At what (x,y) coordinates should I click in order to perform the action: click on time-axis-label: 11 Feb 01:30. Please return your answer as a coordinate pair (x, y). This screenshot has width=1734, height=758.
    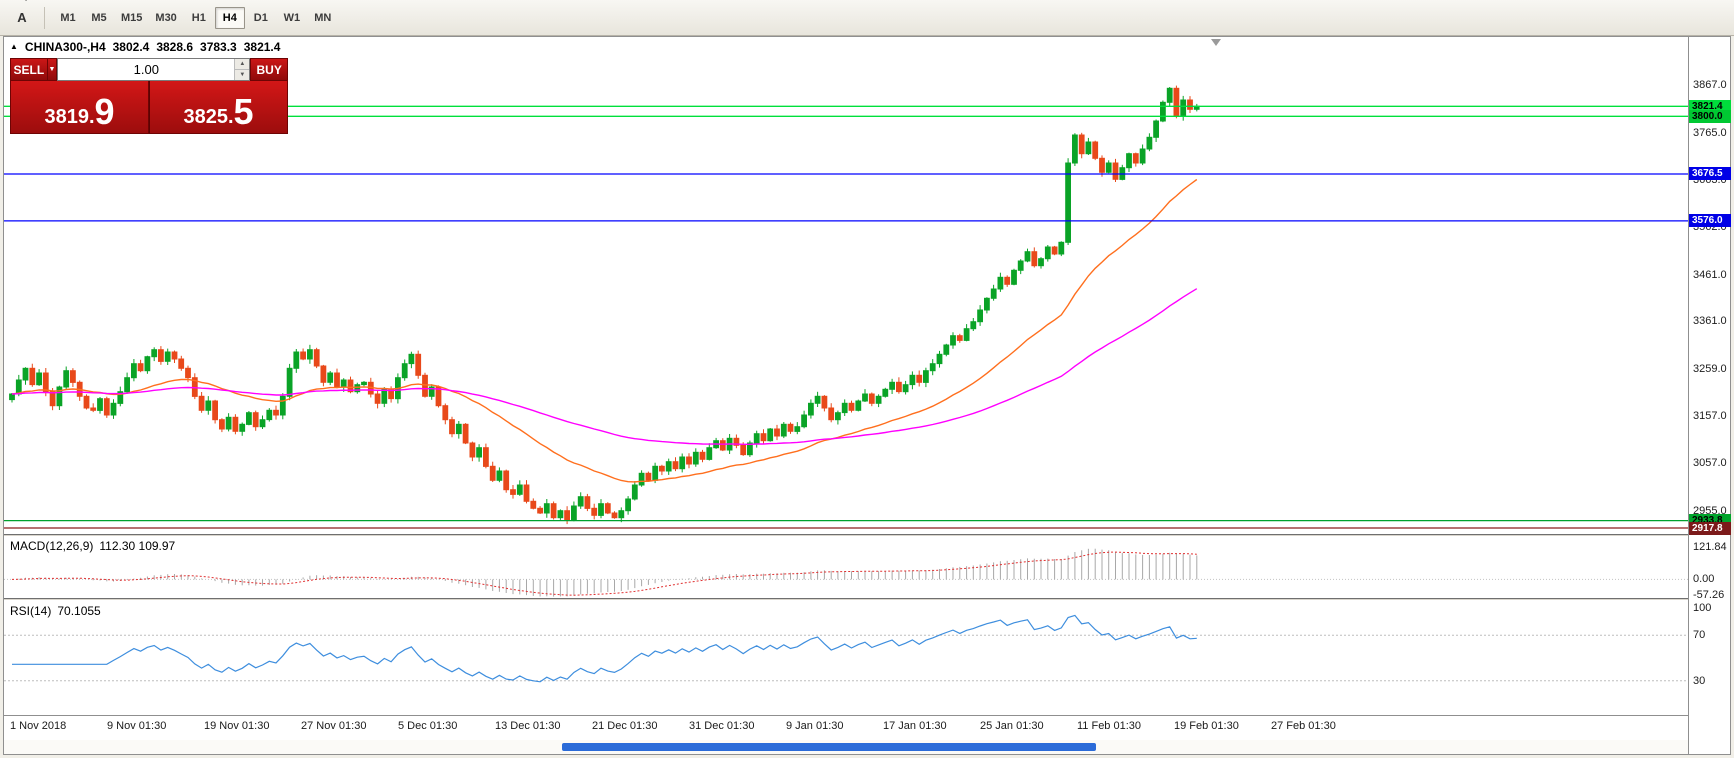
    Looking at the image, I should click on (1109, 726).